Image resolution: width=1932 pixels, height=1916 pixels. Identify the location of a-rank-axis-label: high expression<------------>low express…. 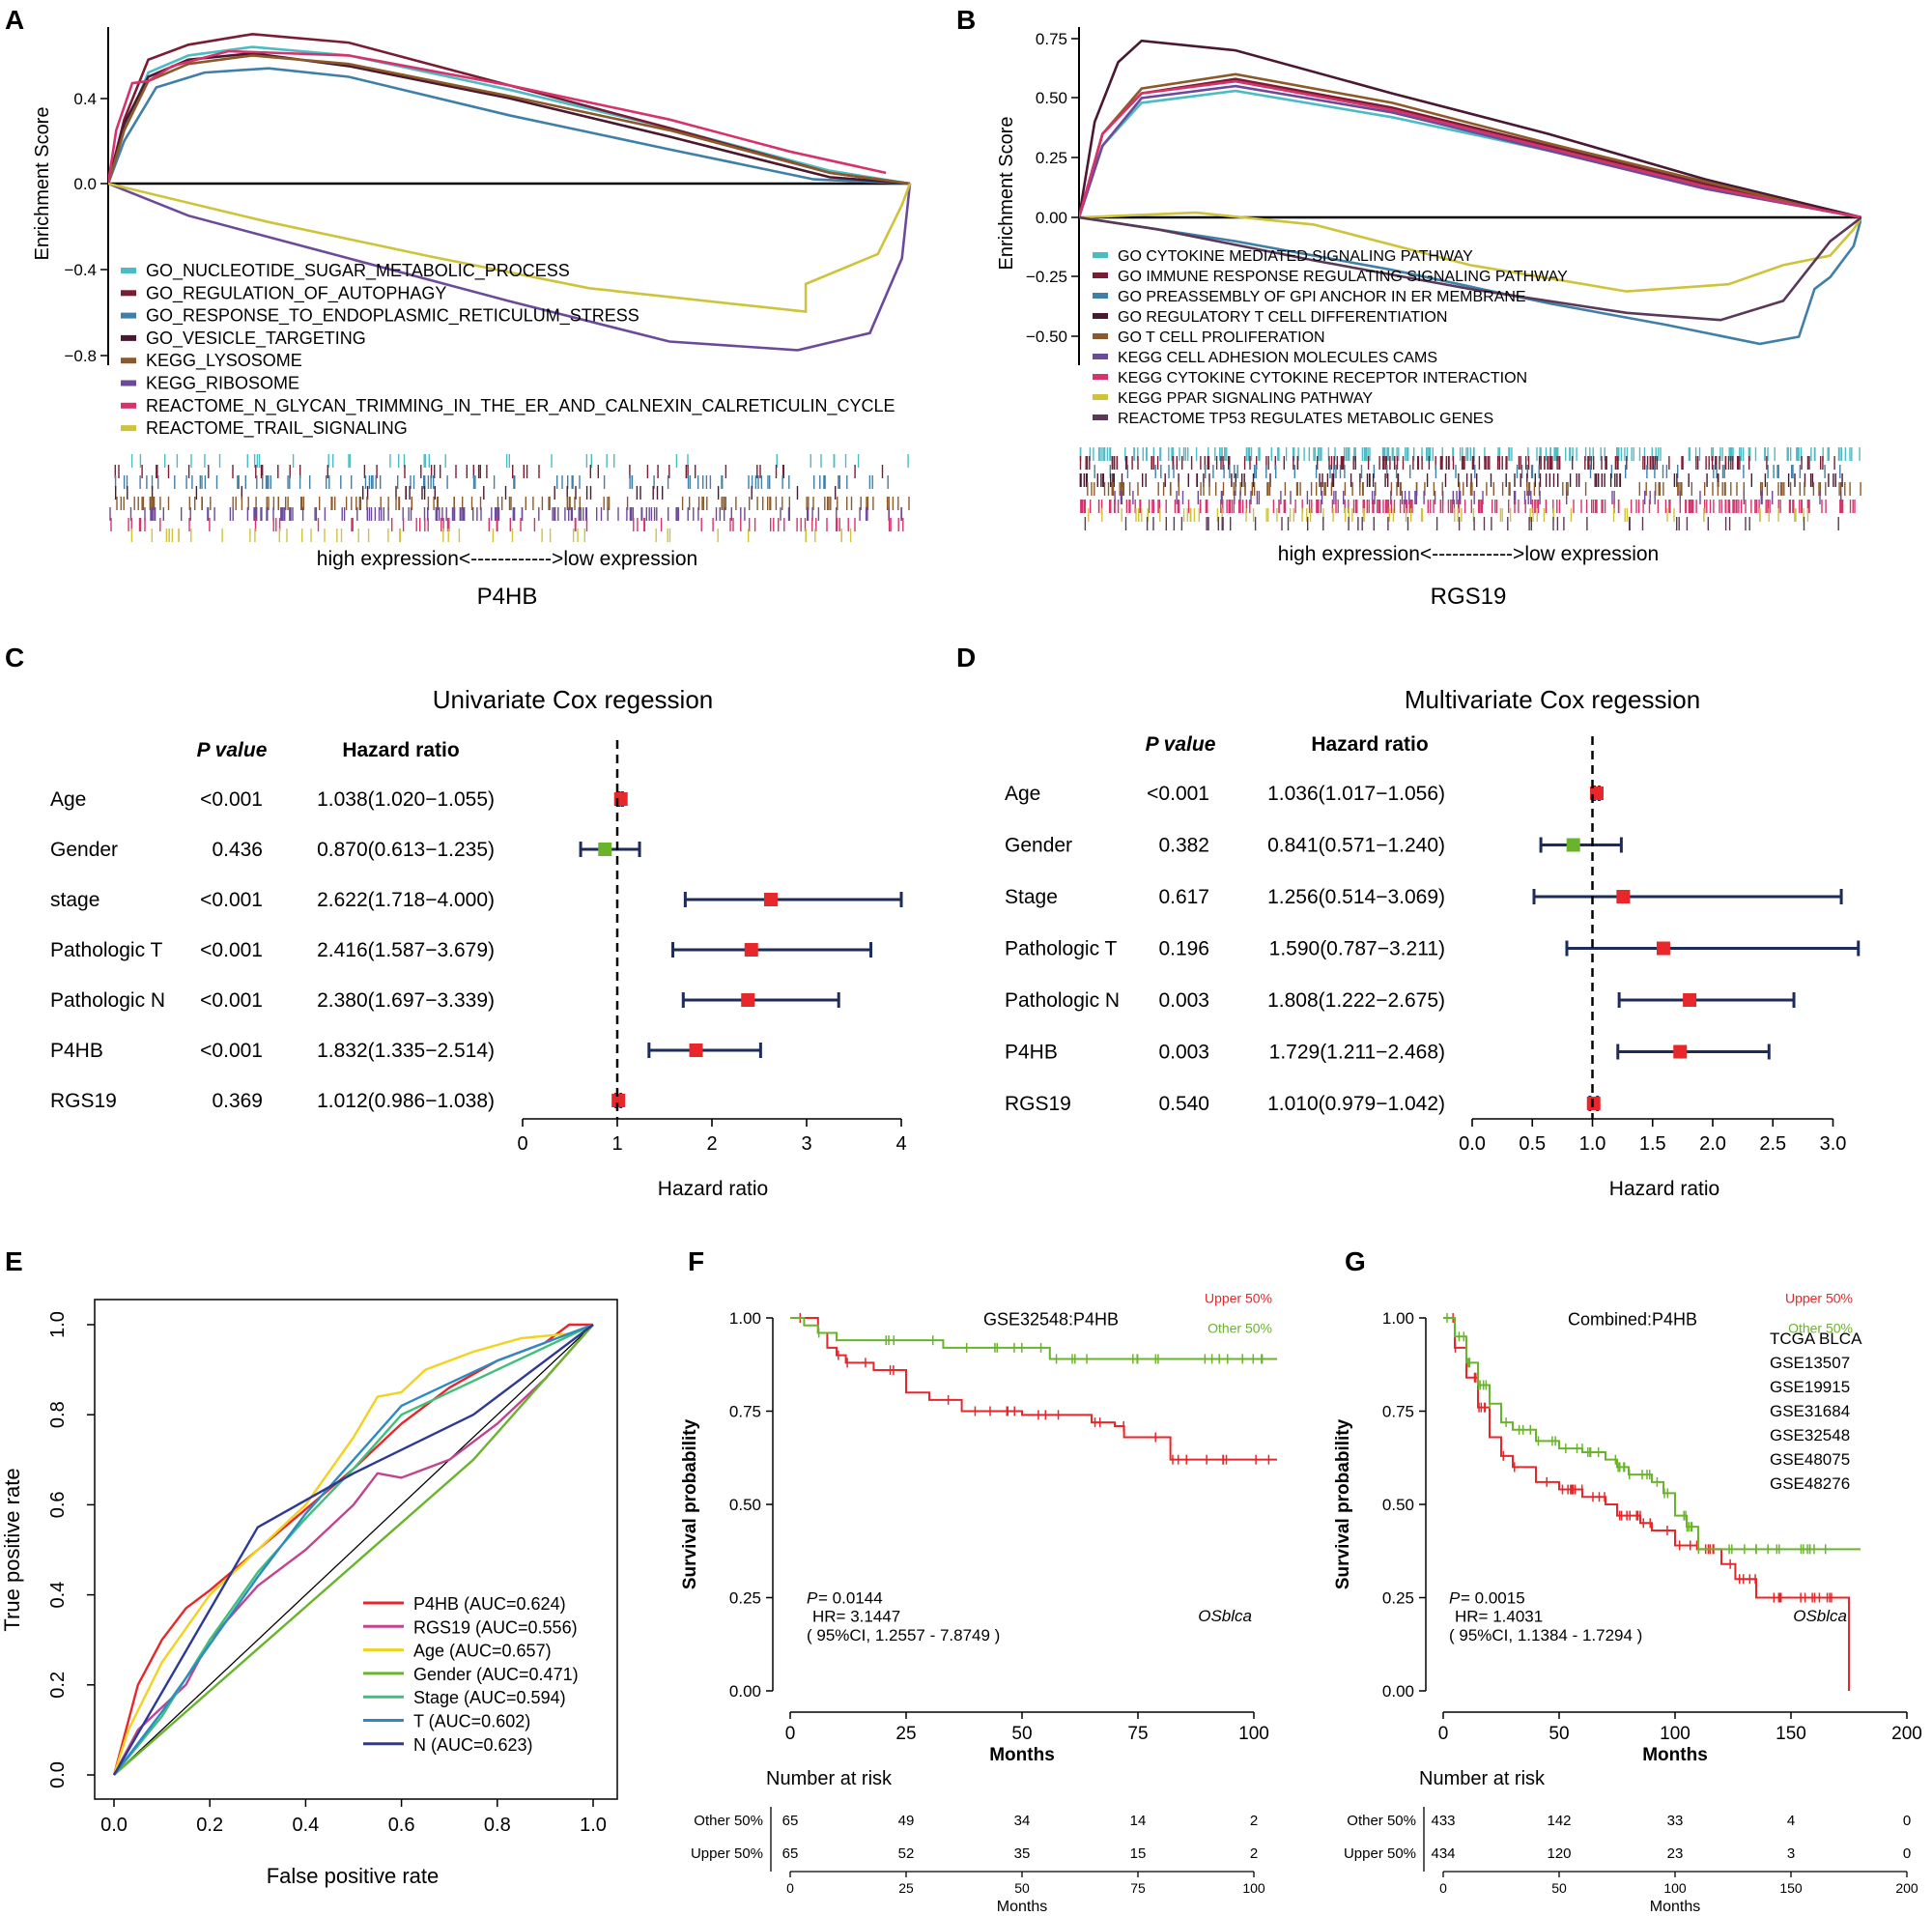
(507, 559).